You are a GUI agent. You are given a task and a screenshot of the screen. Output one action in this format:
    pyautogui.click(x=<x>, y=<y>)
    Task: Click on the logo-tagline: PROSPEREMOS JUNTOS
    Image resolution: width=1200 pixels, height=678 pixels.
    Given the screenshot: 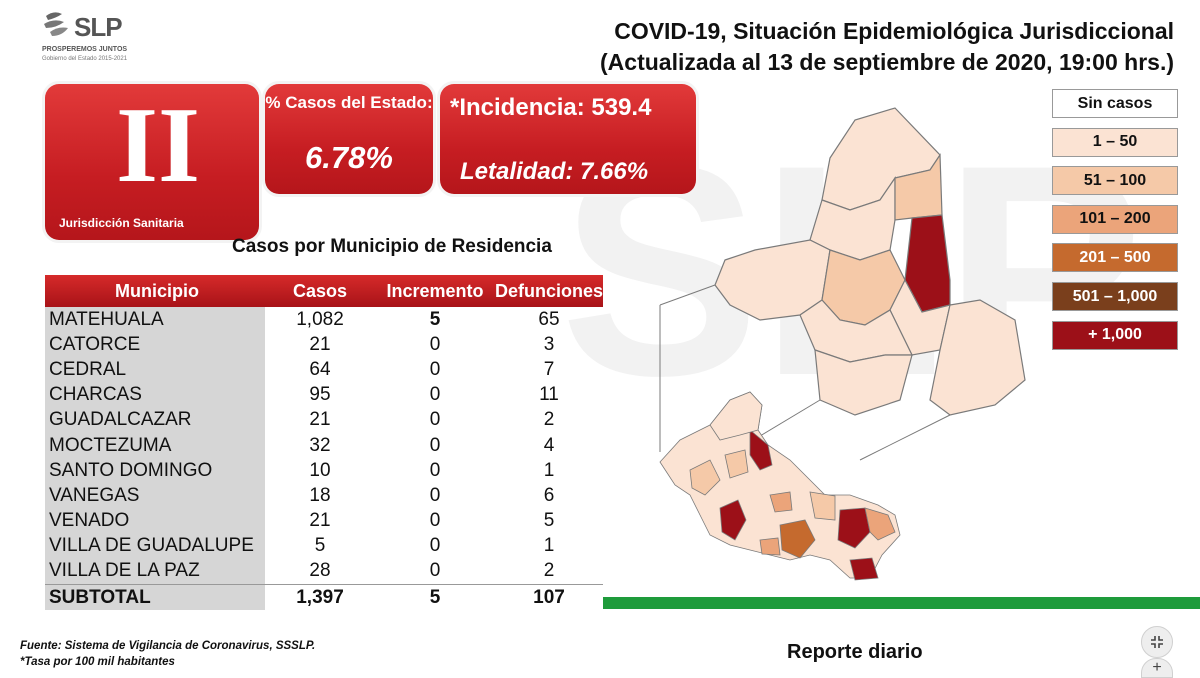 What is the action you would take?
    pyautogui.click(x=85, y=49)
    